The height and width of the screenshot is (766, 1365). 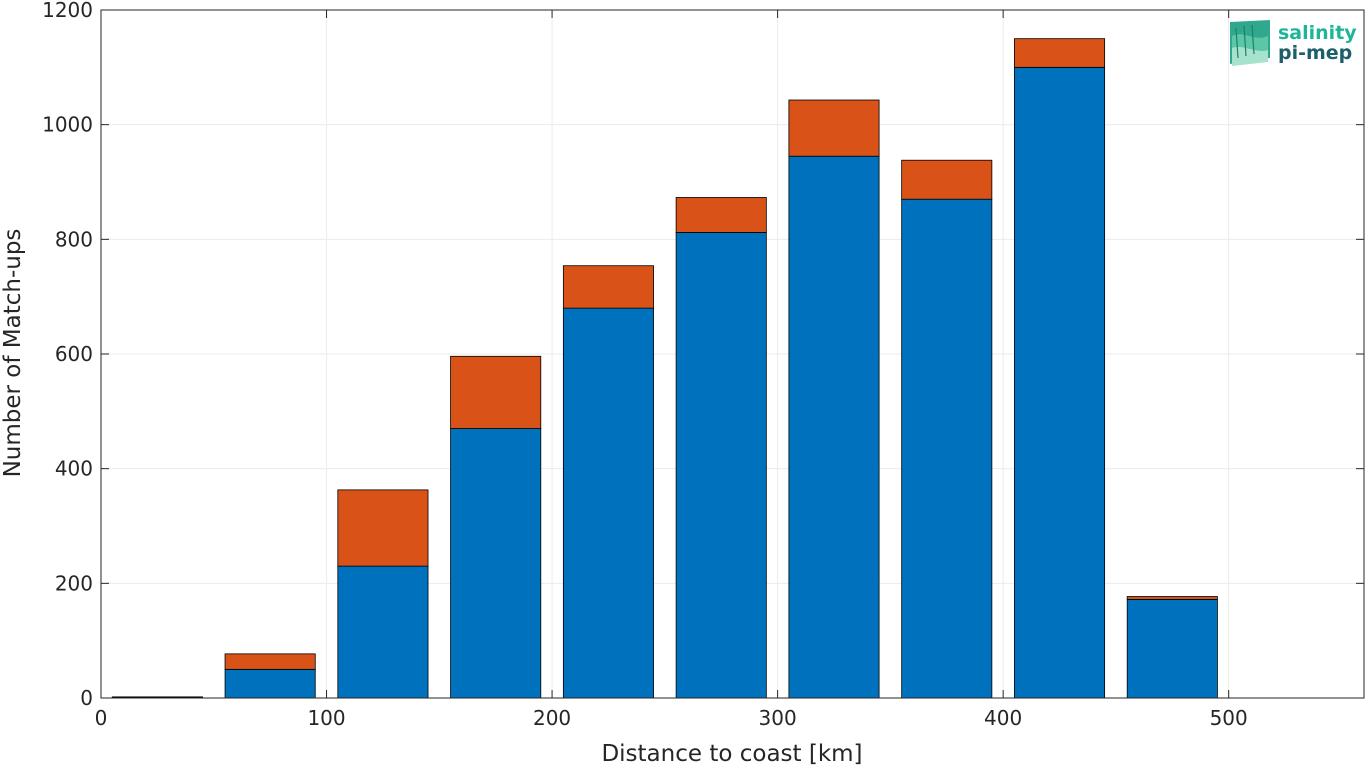 I want to click on x-tick-label-1: 100, so click(x=326, y=718).